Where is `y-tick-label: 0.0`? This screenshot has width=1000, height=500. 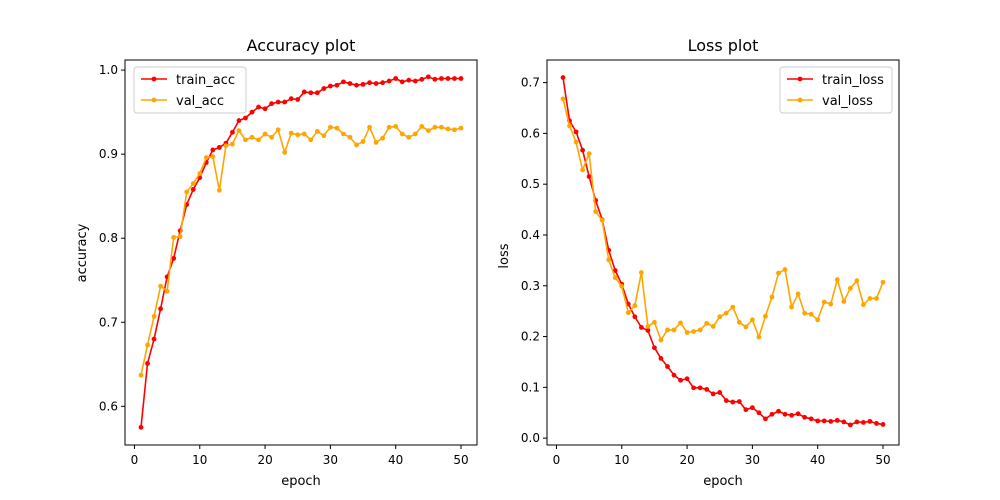 y-tick-label: 0.0 is located at coordinates (530, 438).